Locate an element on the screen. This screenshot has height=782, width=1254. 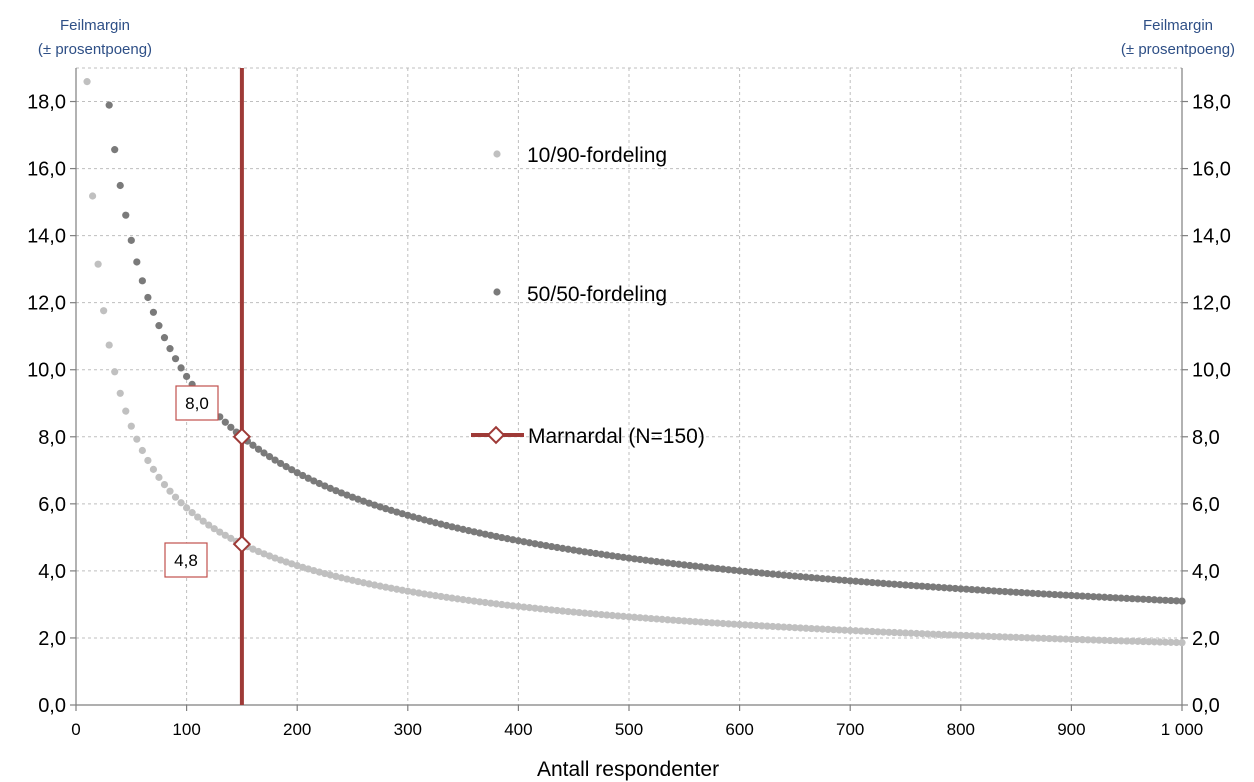
right-y-tick-label-7: 14,0 is located at coordinates (1211, 237).